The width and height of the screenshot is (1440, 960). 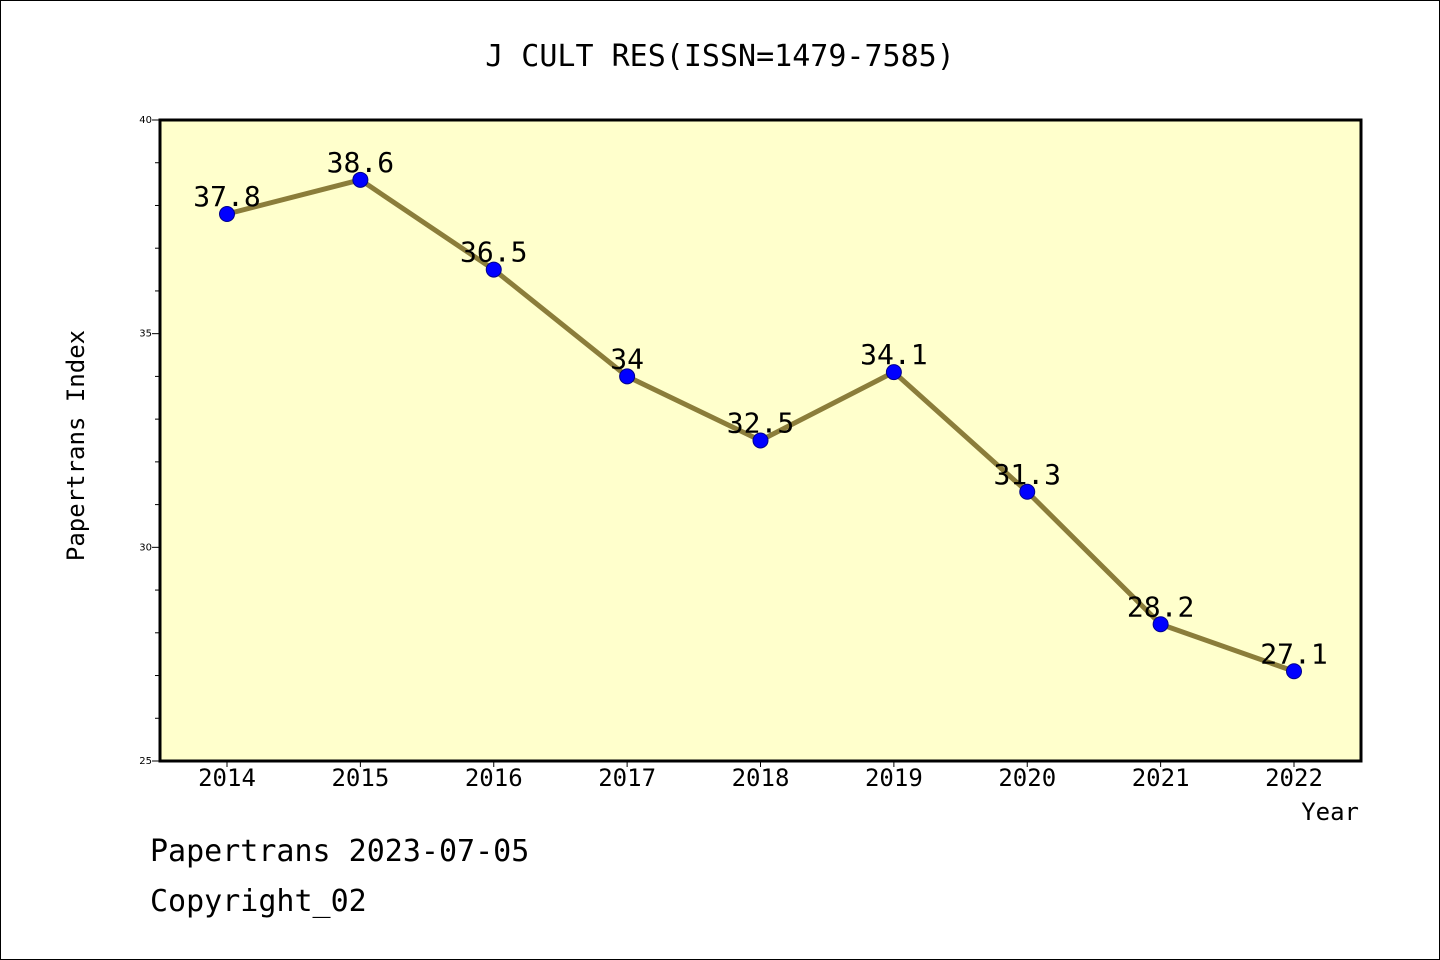 I want to click on y-tick-label: 35, so click(x=145, y=334).